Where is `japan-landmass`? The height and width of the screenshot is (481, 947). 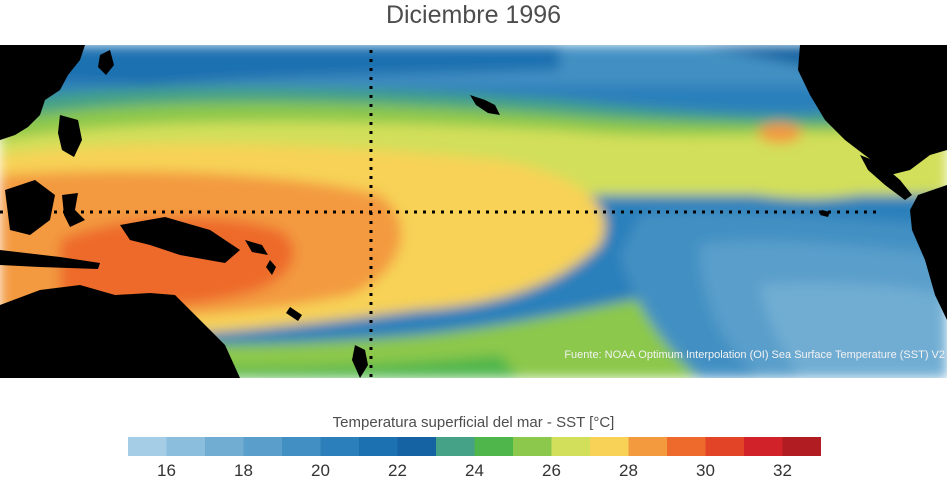
japan-landmass is located at coordinates (106, 62).